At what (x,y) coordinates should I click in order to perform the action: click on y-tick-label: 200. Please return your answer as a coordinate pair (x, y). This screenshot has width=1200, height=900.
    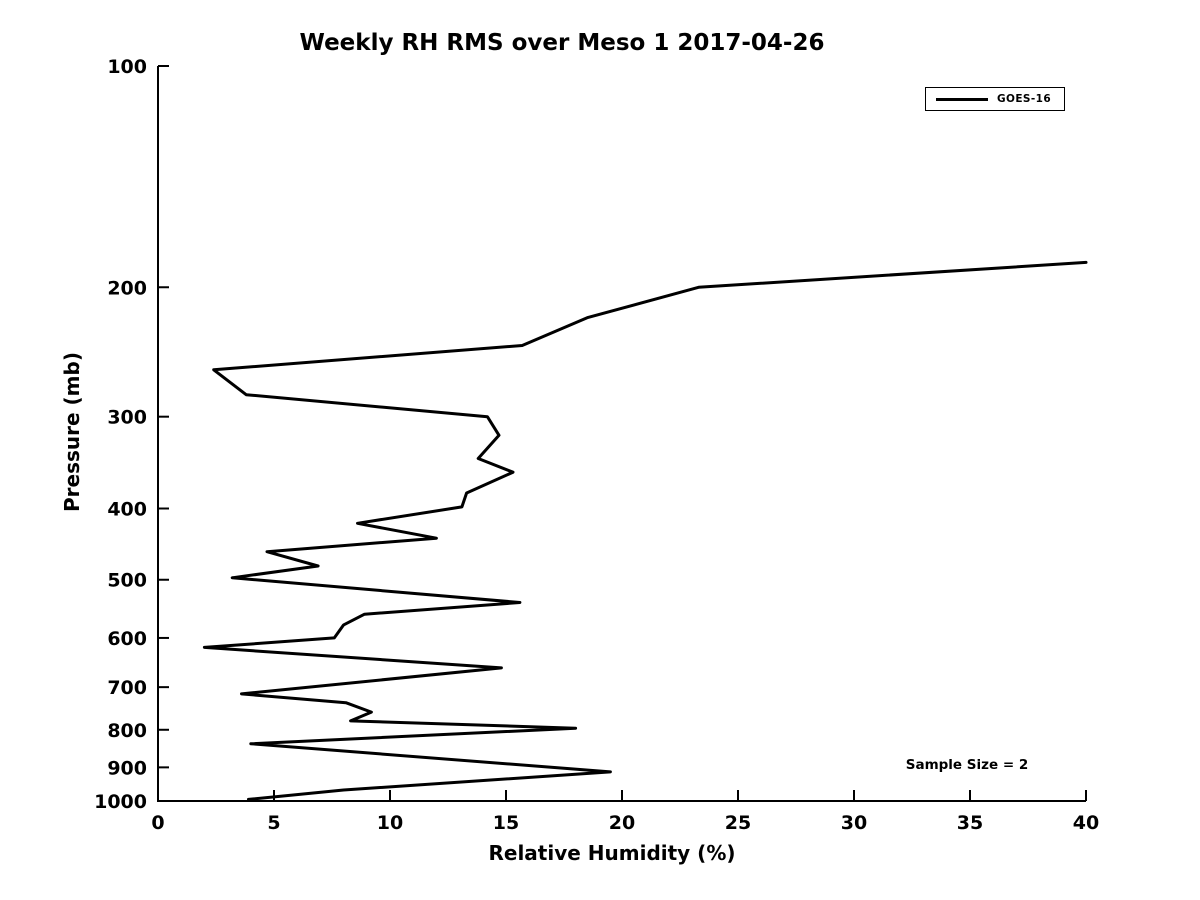
    Looking at the image, I should click on (127, 288).